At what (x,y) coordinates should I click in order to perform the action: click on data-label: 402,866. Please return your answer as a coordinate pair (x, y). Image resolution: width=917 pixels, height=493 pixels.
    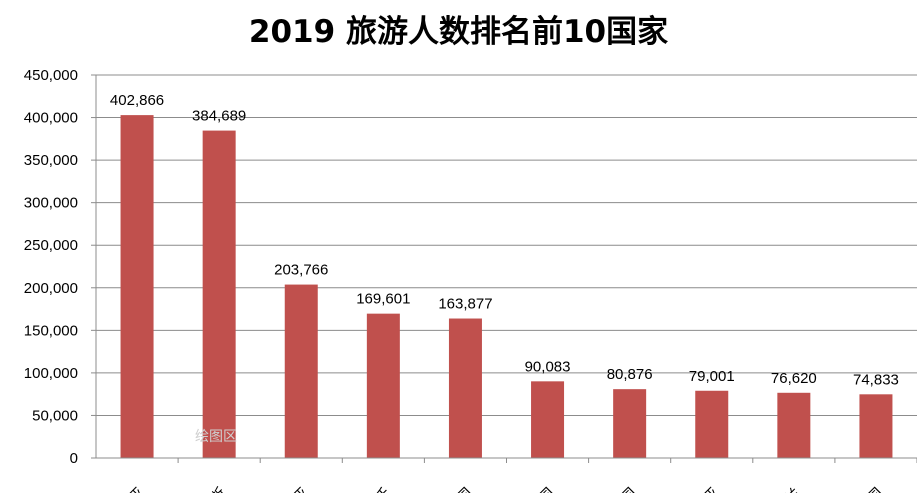
    Looking at the image, I should click on (137, 100).